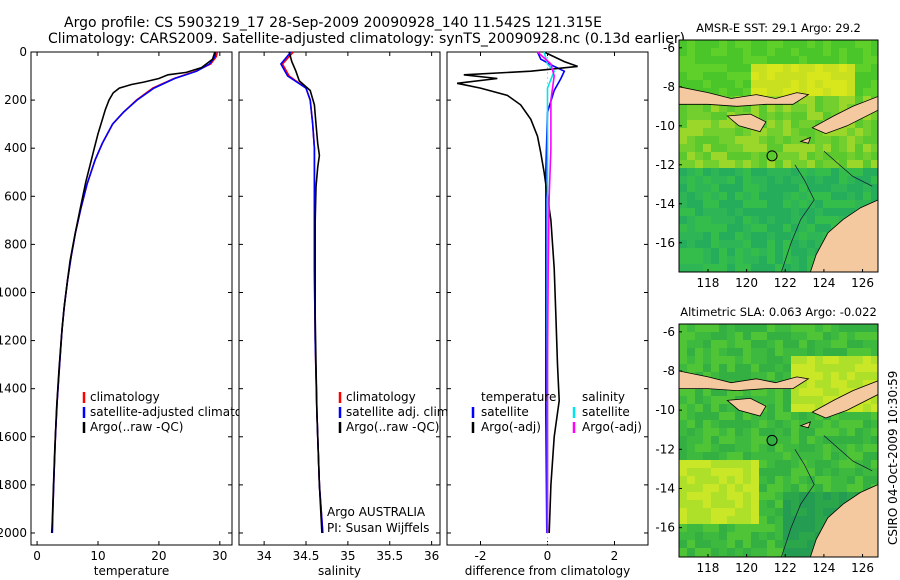 Image resolution: width=900 pixels, height=580 pixels. Describe the element at coordinates (13, 389) in the screenshot. I see `depth-tick-label: 1400` at that location.